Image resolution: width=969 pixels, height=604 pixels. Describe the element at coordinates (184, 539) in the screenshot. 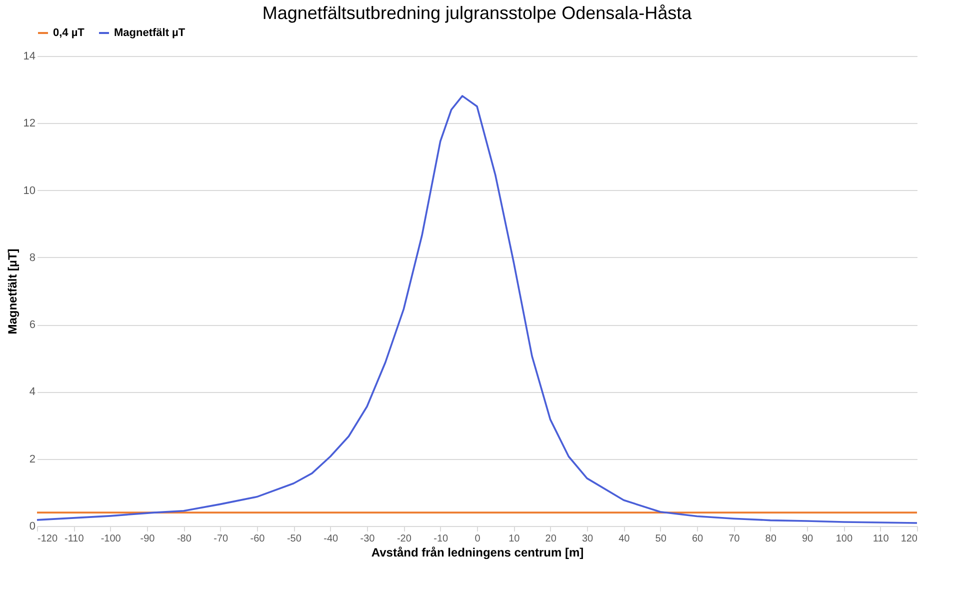

I see `x-tick-label: -80` at that location.